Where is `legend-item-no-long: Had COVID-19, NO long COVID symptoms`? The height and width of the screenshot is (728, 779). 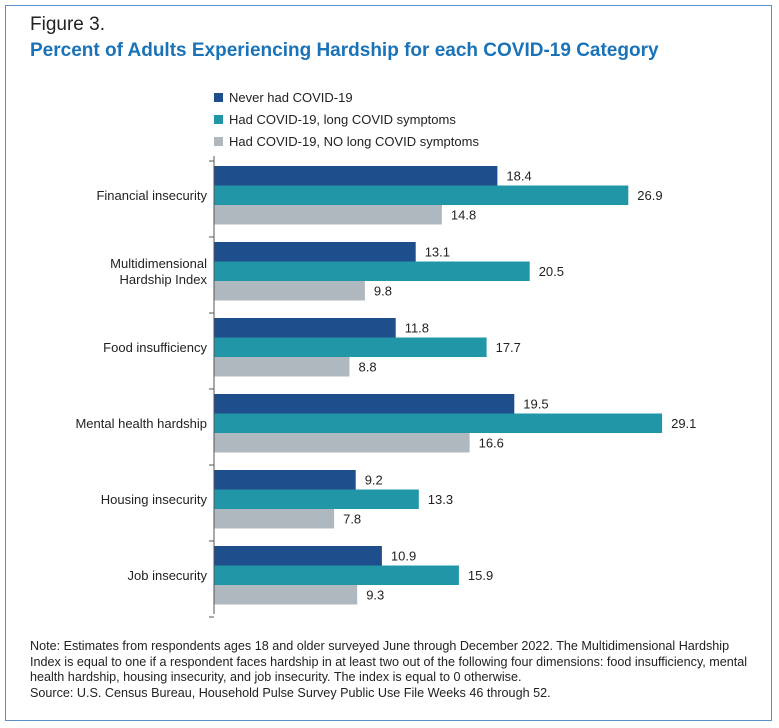 legend-item-no-long: Had COVID-19, NO long COVID symptoms is located at coordinates (346, 141).